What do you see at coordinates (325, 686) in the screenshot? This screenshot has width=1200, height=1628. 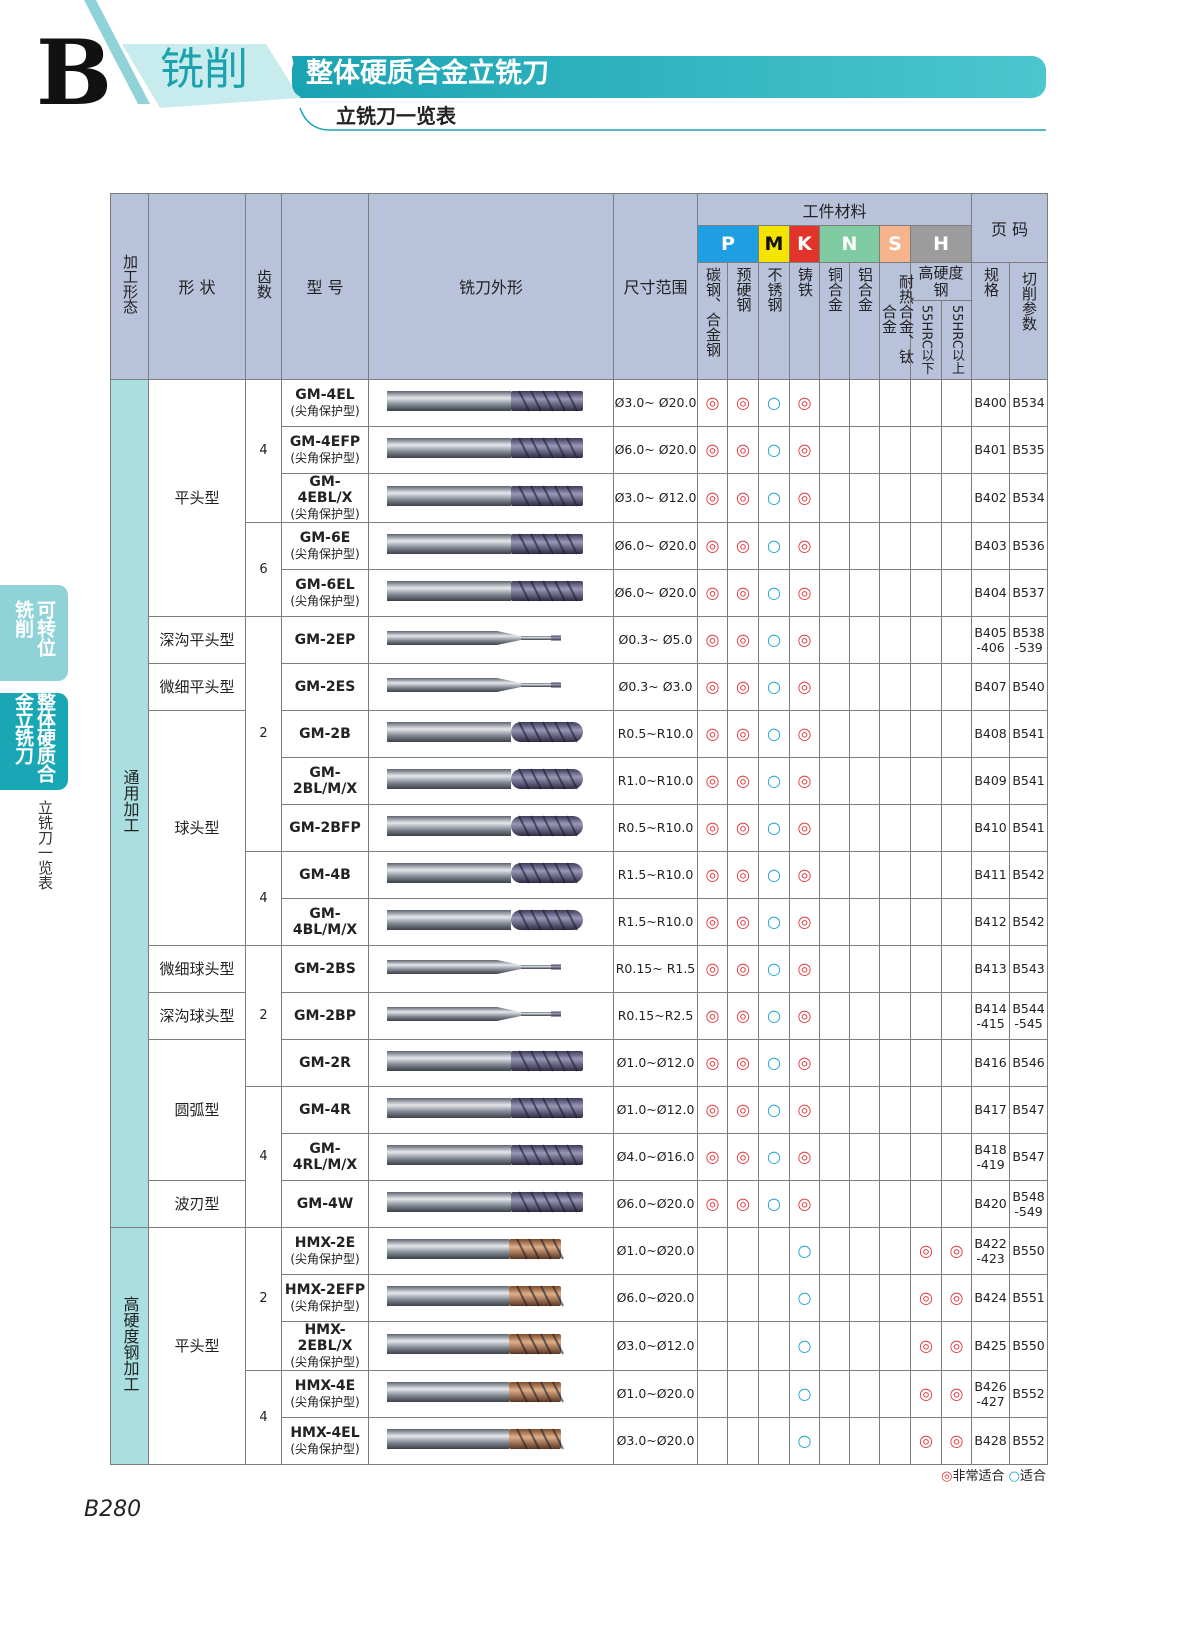 I see `model-name: GM-2ES` at bounding box center [325, 686].